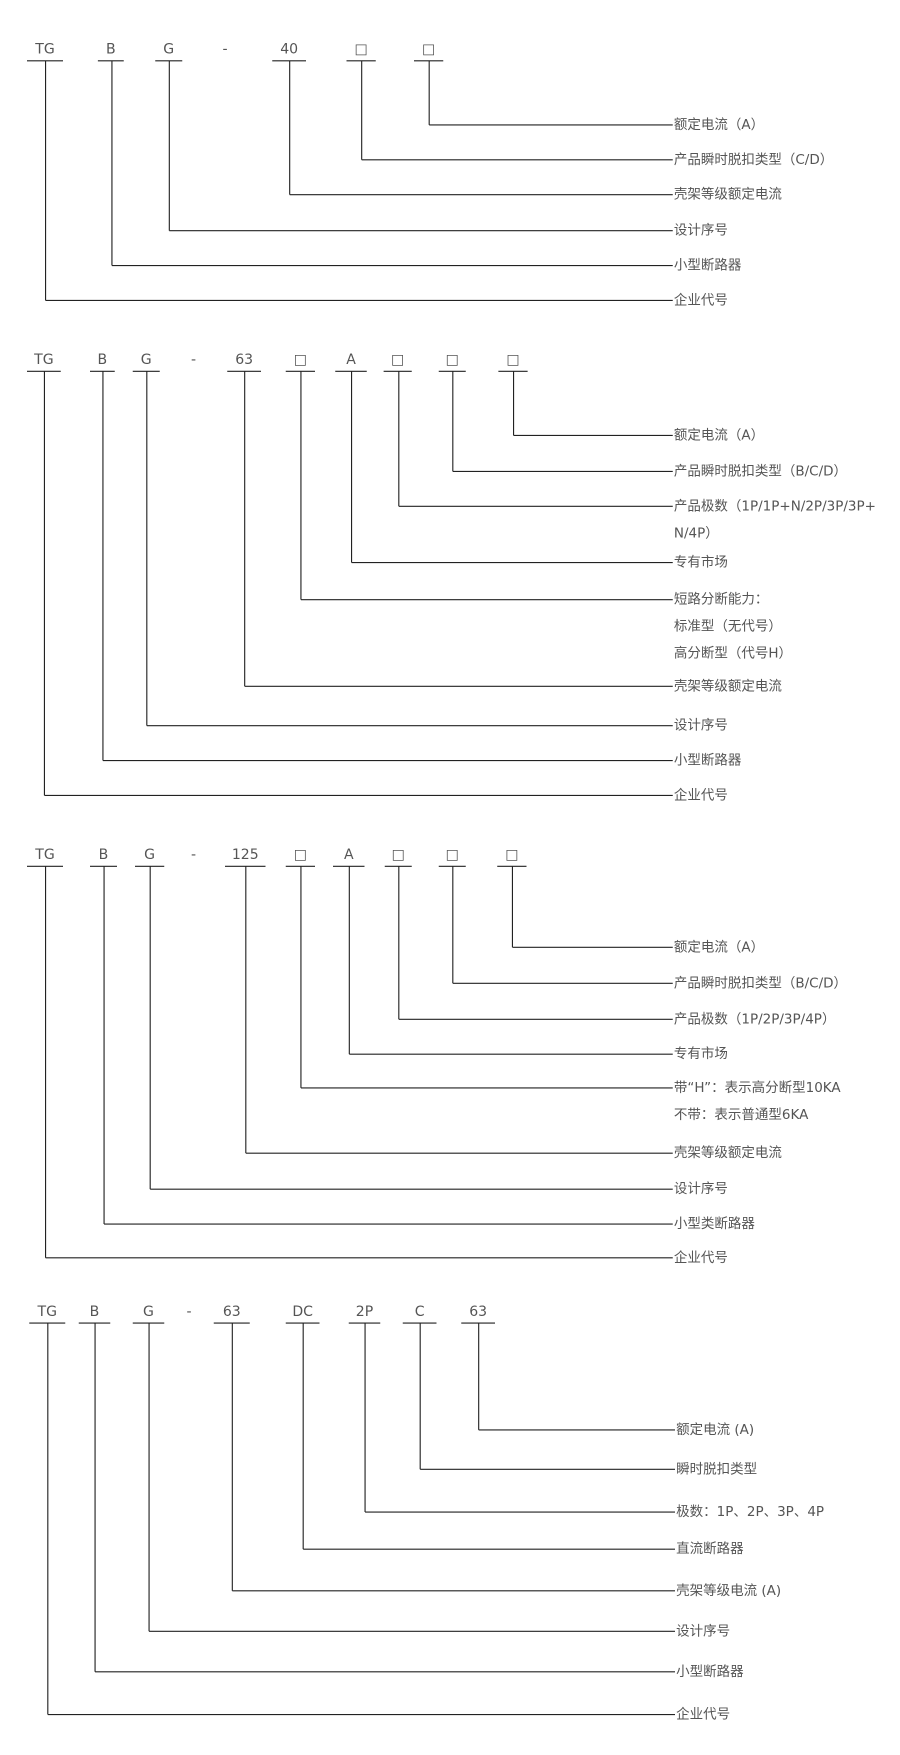 This screenshot has height=1755, width=900. Describe the element at coordinates (302, 1312) in the screenshot. I see `code-segment: DC` at that location.